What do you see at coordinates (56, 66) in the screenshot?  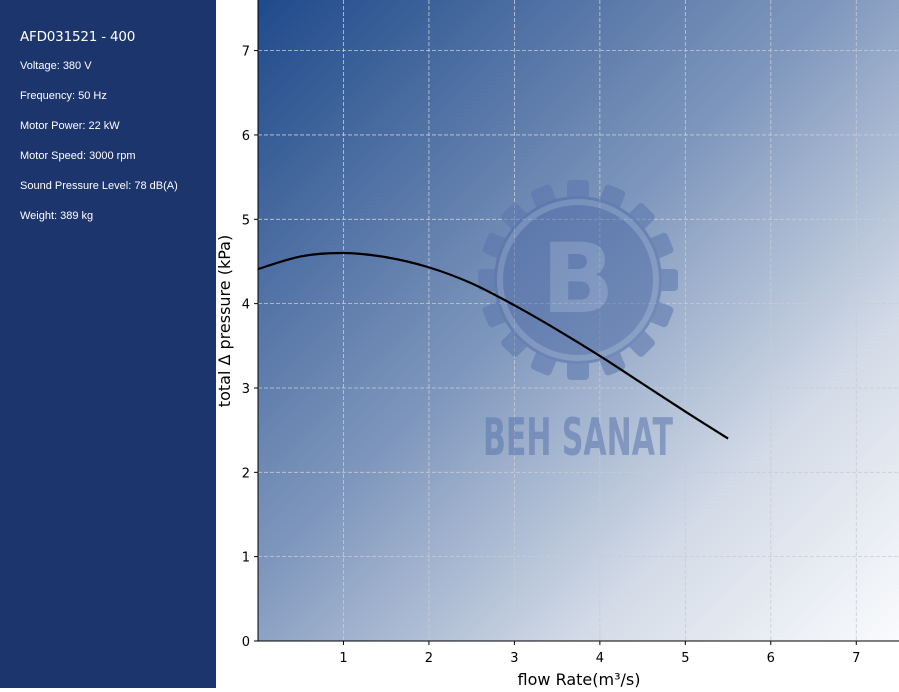 I see `spec-voltage: Voltage: 380 V` at bounding box center [56, 66].